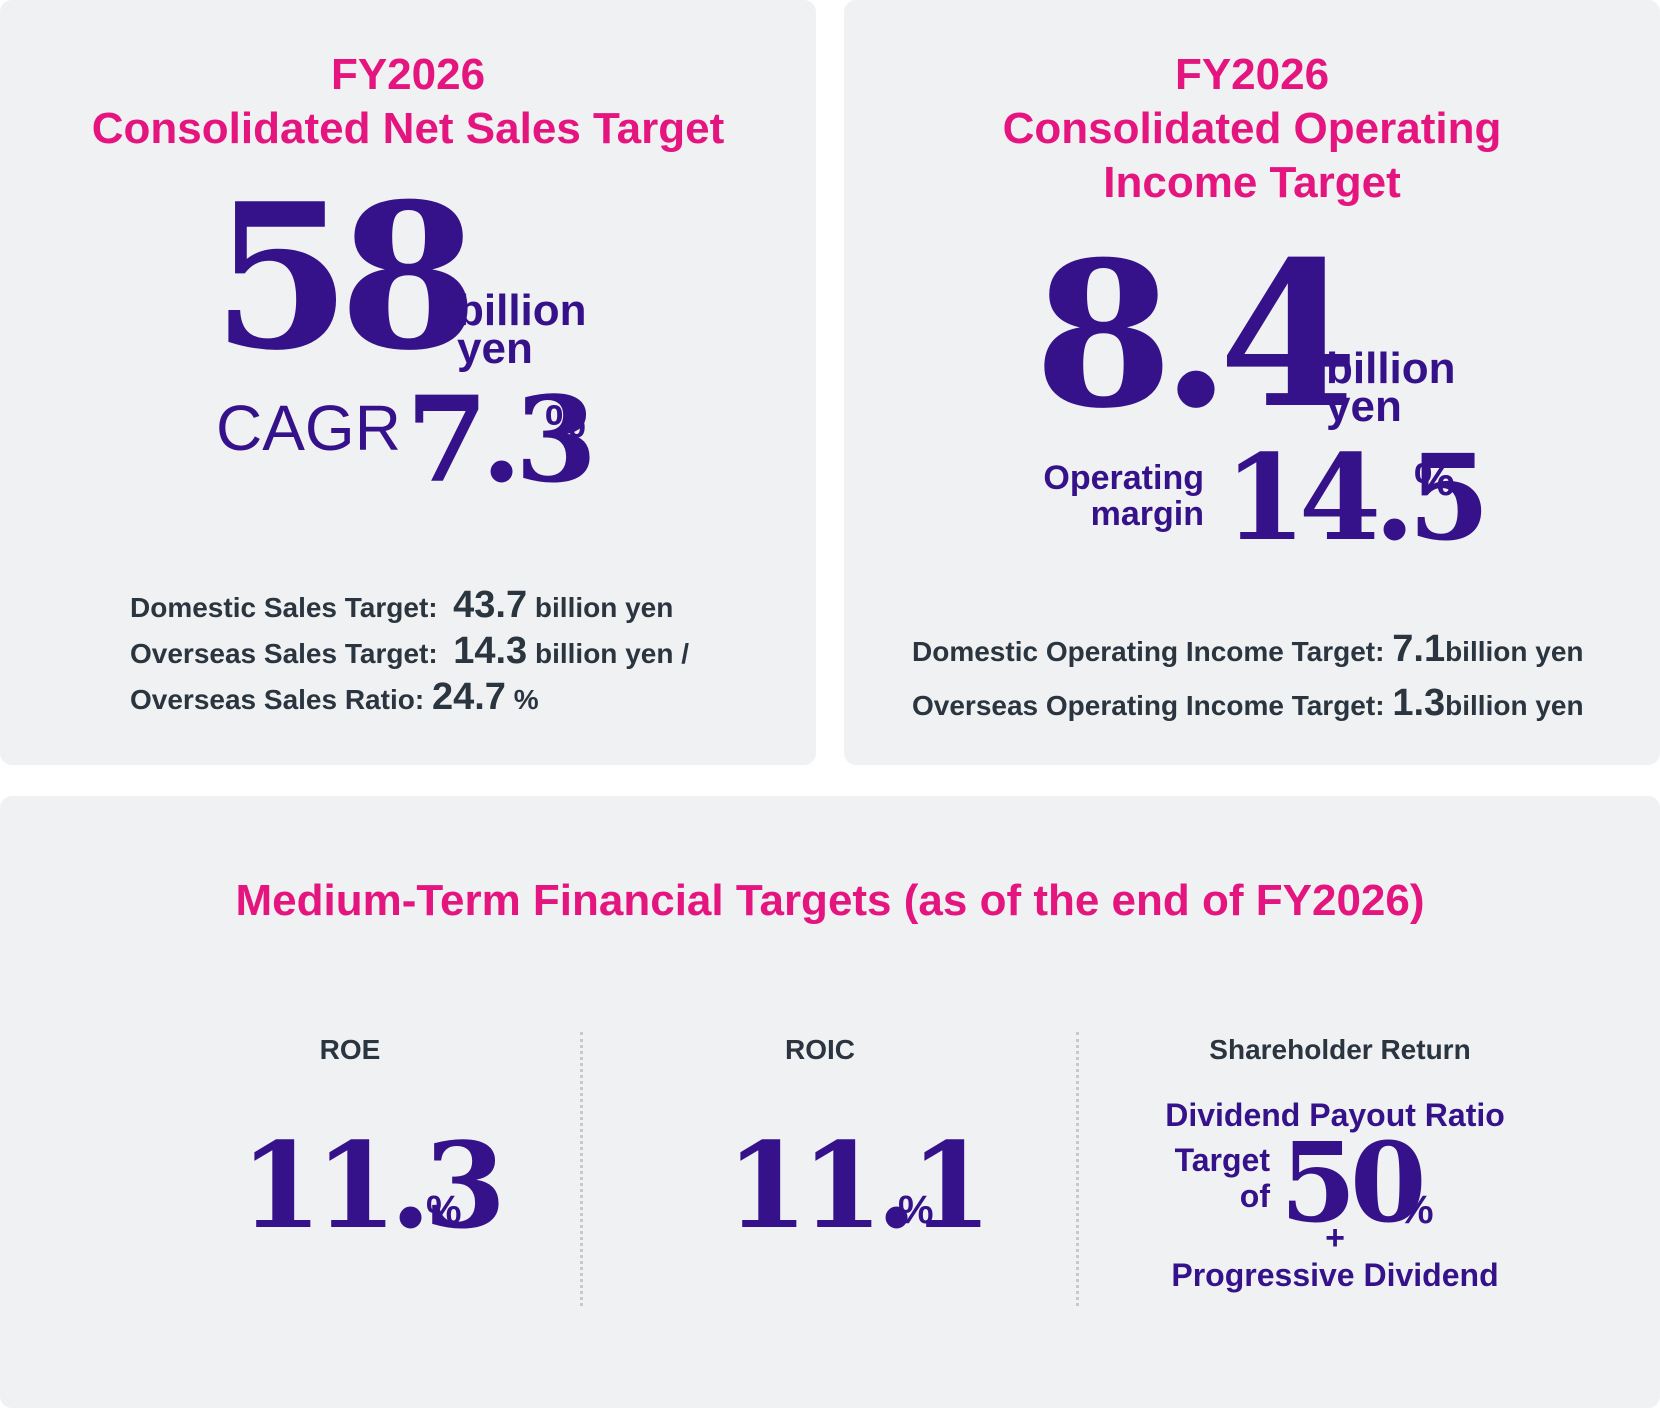 Image resolution: width=1660 pixels, height=1408 pixels. I want to click on roic-label: ROIC, so click(820, 1049).